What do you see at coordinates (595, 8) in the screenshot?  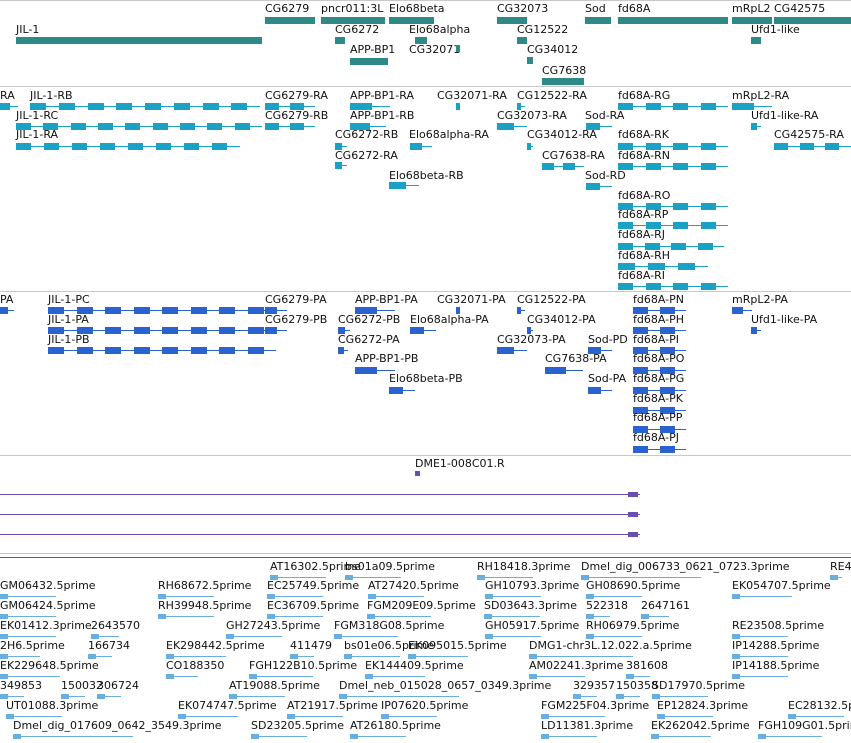 I see `gene-label: Sod` at bounding box center [595, 8].